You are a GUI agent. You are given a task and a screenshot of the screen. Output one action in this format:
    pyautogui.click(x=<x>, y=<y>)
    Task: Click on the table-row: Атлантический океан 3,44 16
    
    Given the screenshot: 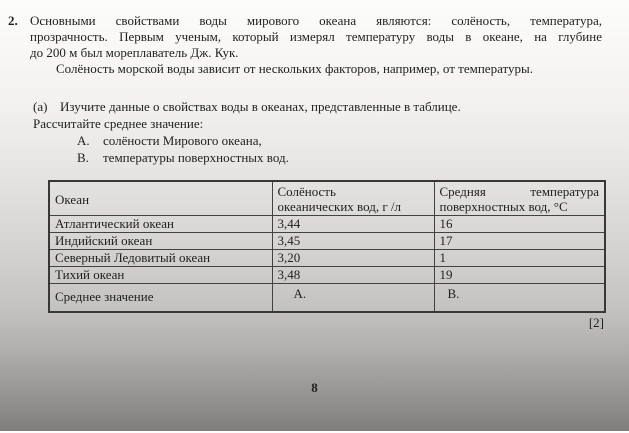 What is the action you would take?
    pyautogui.click(x=327, y=224)
    